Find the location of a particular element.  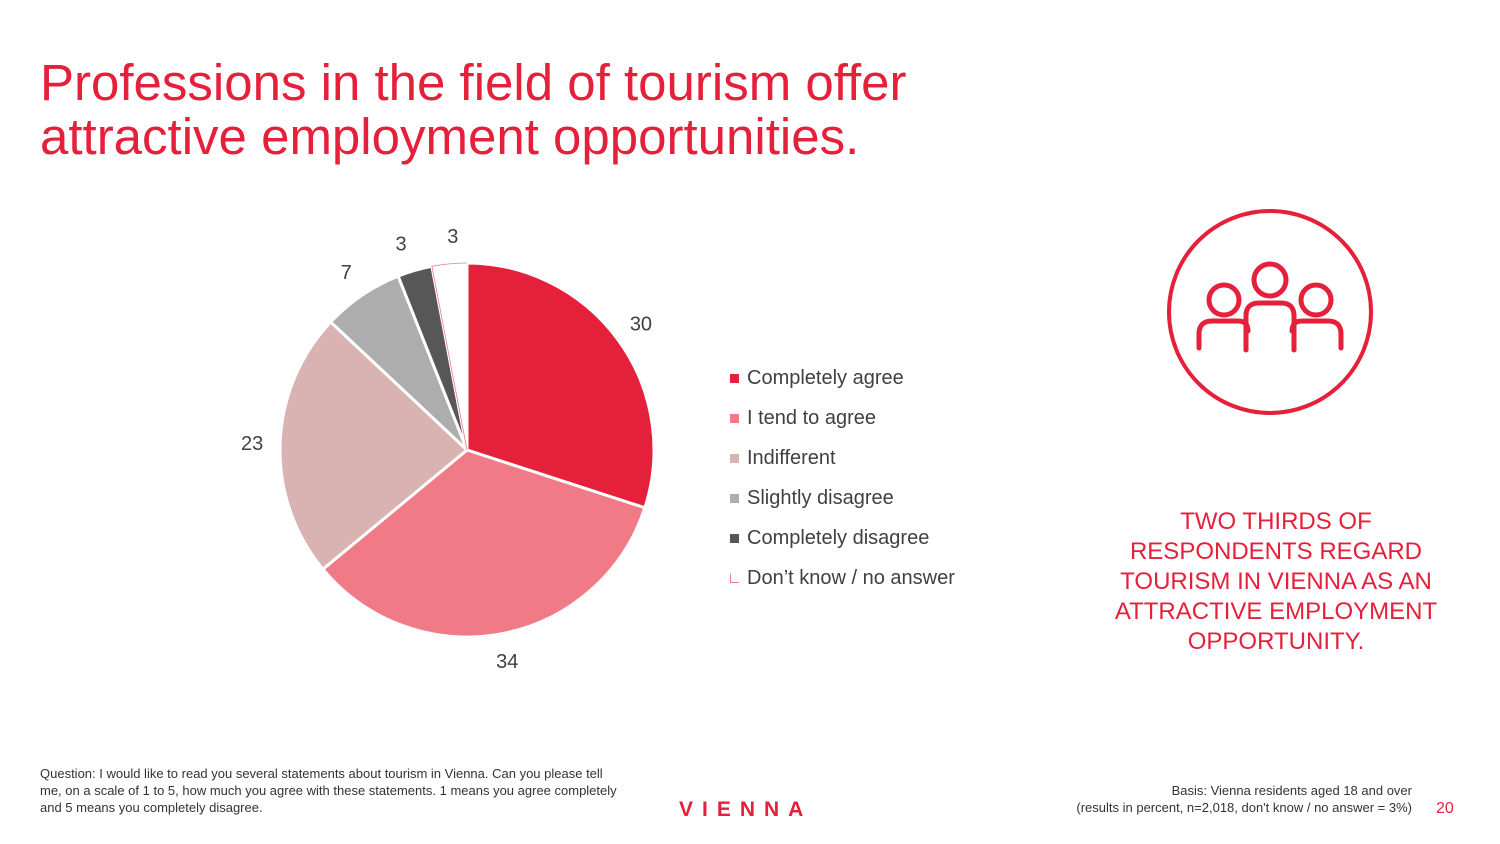

data-label: 7 is located at coordinates (346, 273).